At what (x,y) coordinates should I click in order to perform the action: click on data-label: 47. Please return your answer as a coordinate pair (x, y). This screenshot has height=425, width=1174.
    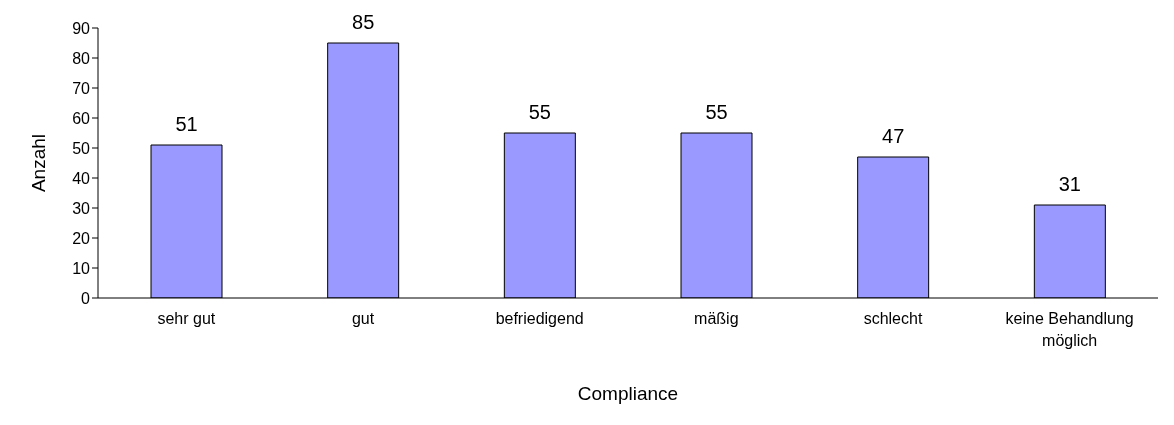
    Looking at the image, I should click on (893, 136).